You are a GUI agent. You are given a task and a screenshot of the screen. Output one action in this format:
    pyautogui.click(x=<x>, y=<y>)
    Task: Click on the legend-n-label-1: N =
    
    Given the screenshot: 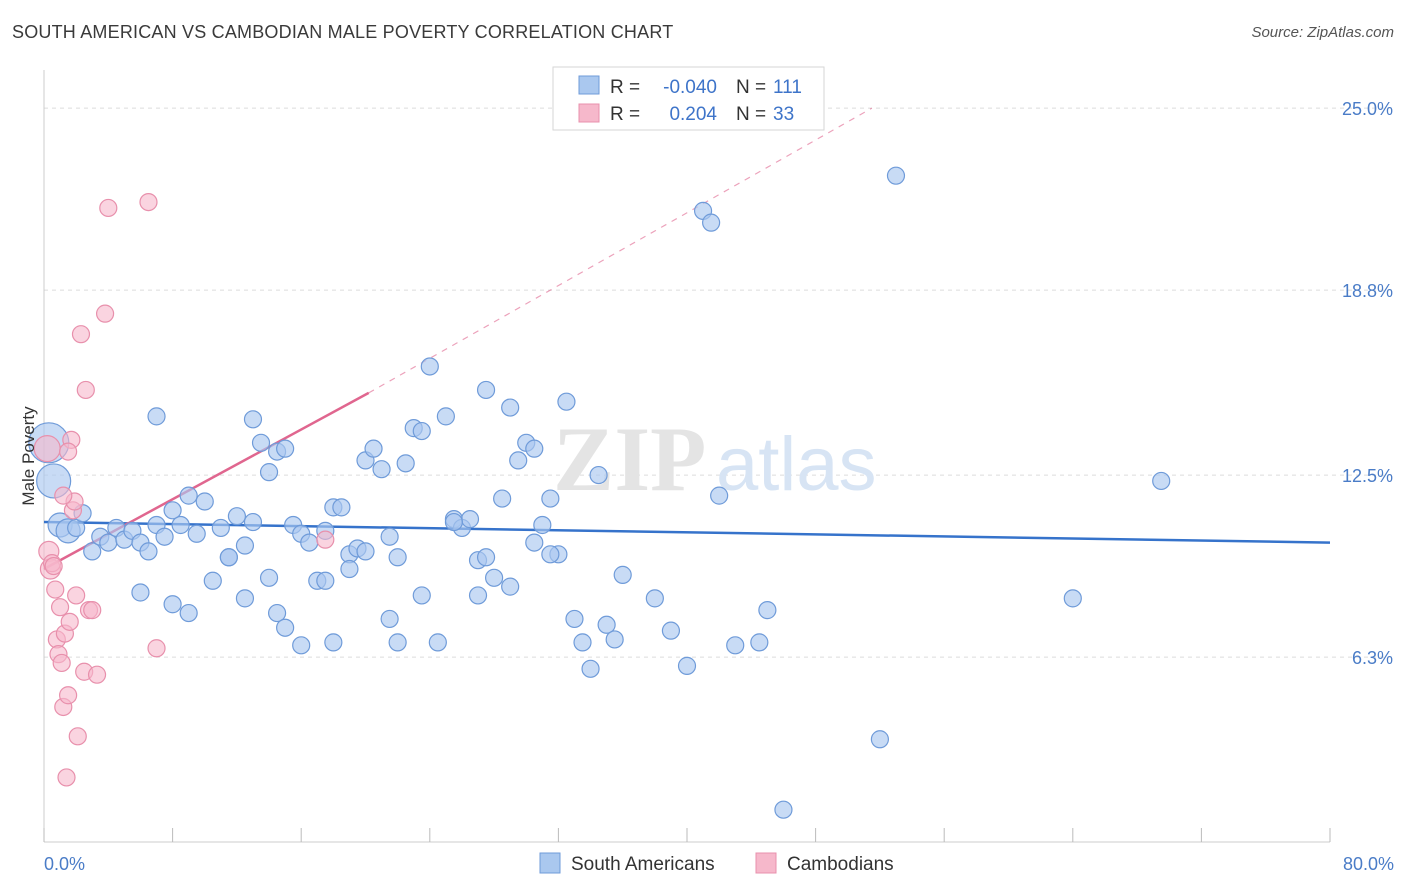 What is the action you would take?
    pyautogui.click(x=751, y=87)
    